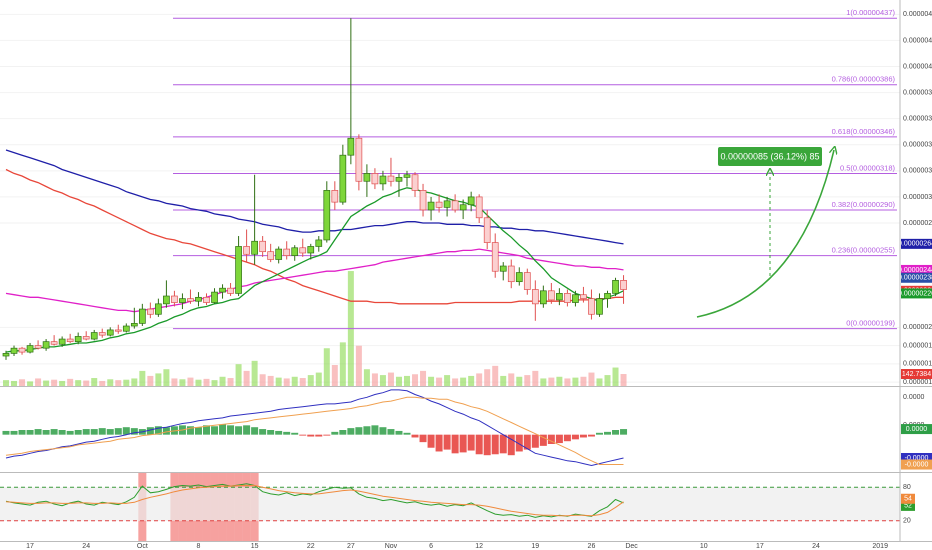 The image size is (932, 550). Describe the element at coordinates (816, 546) in the screenshot. I see `x-tick-label: 24` at that location.